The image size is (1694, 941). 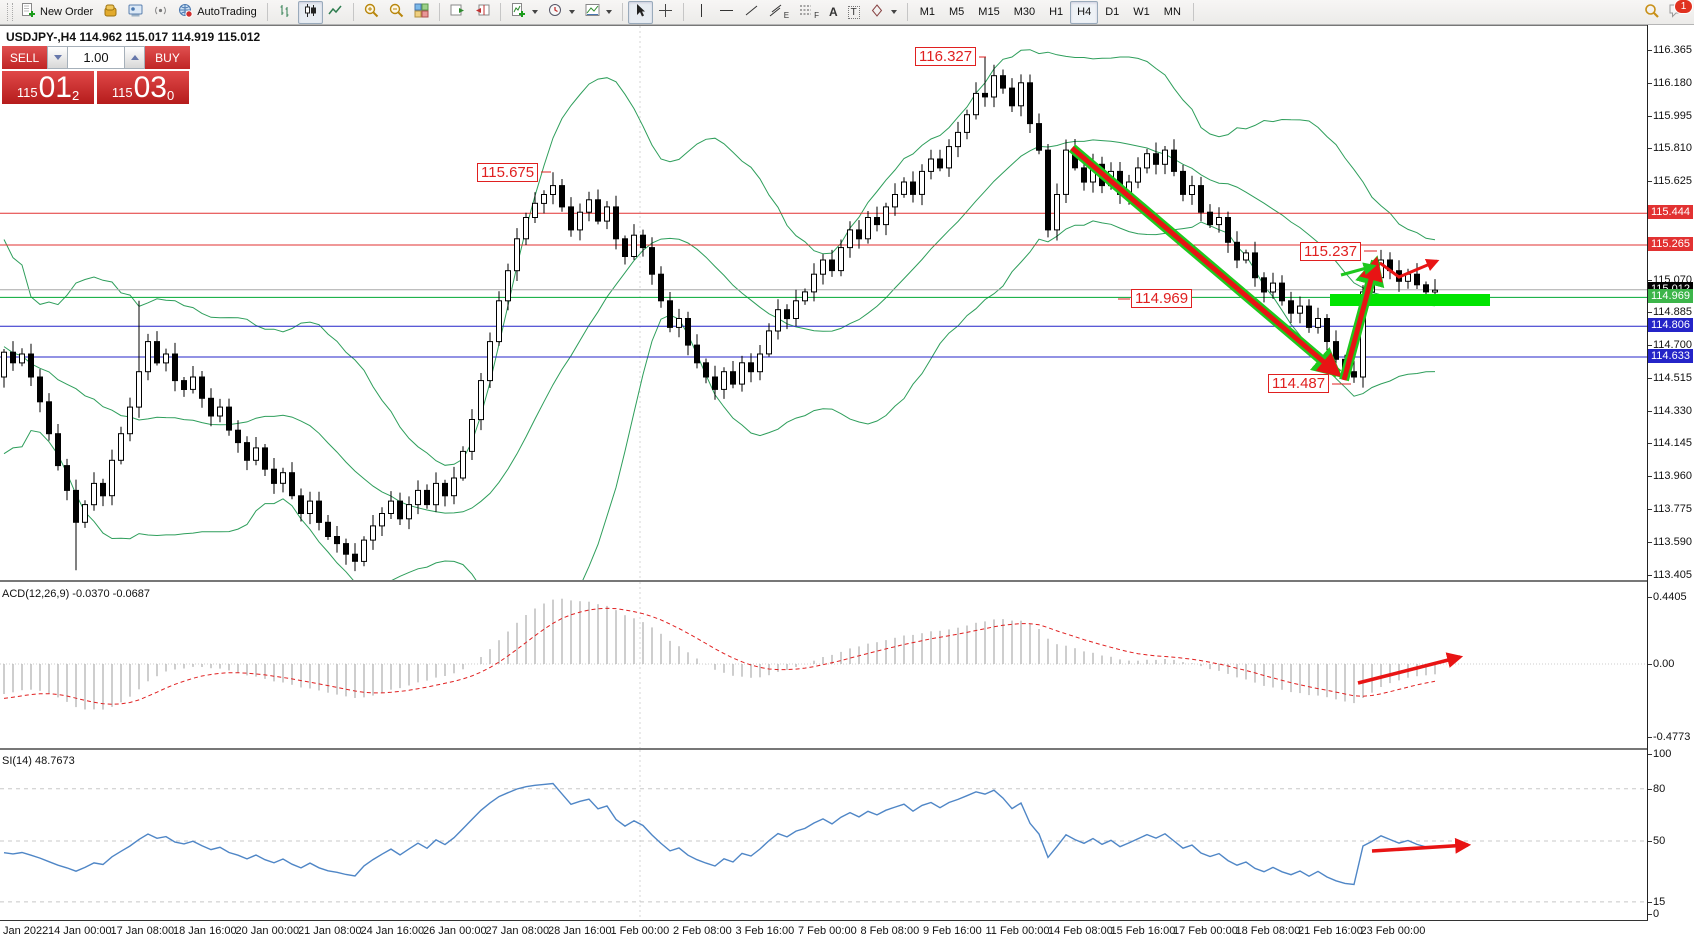 What do you see at coordinates (335, 12) in the screenshot?
I see `line-chart-button` at bounding box center [335, 12].